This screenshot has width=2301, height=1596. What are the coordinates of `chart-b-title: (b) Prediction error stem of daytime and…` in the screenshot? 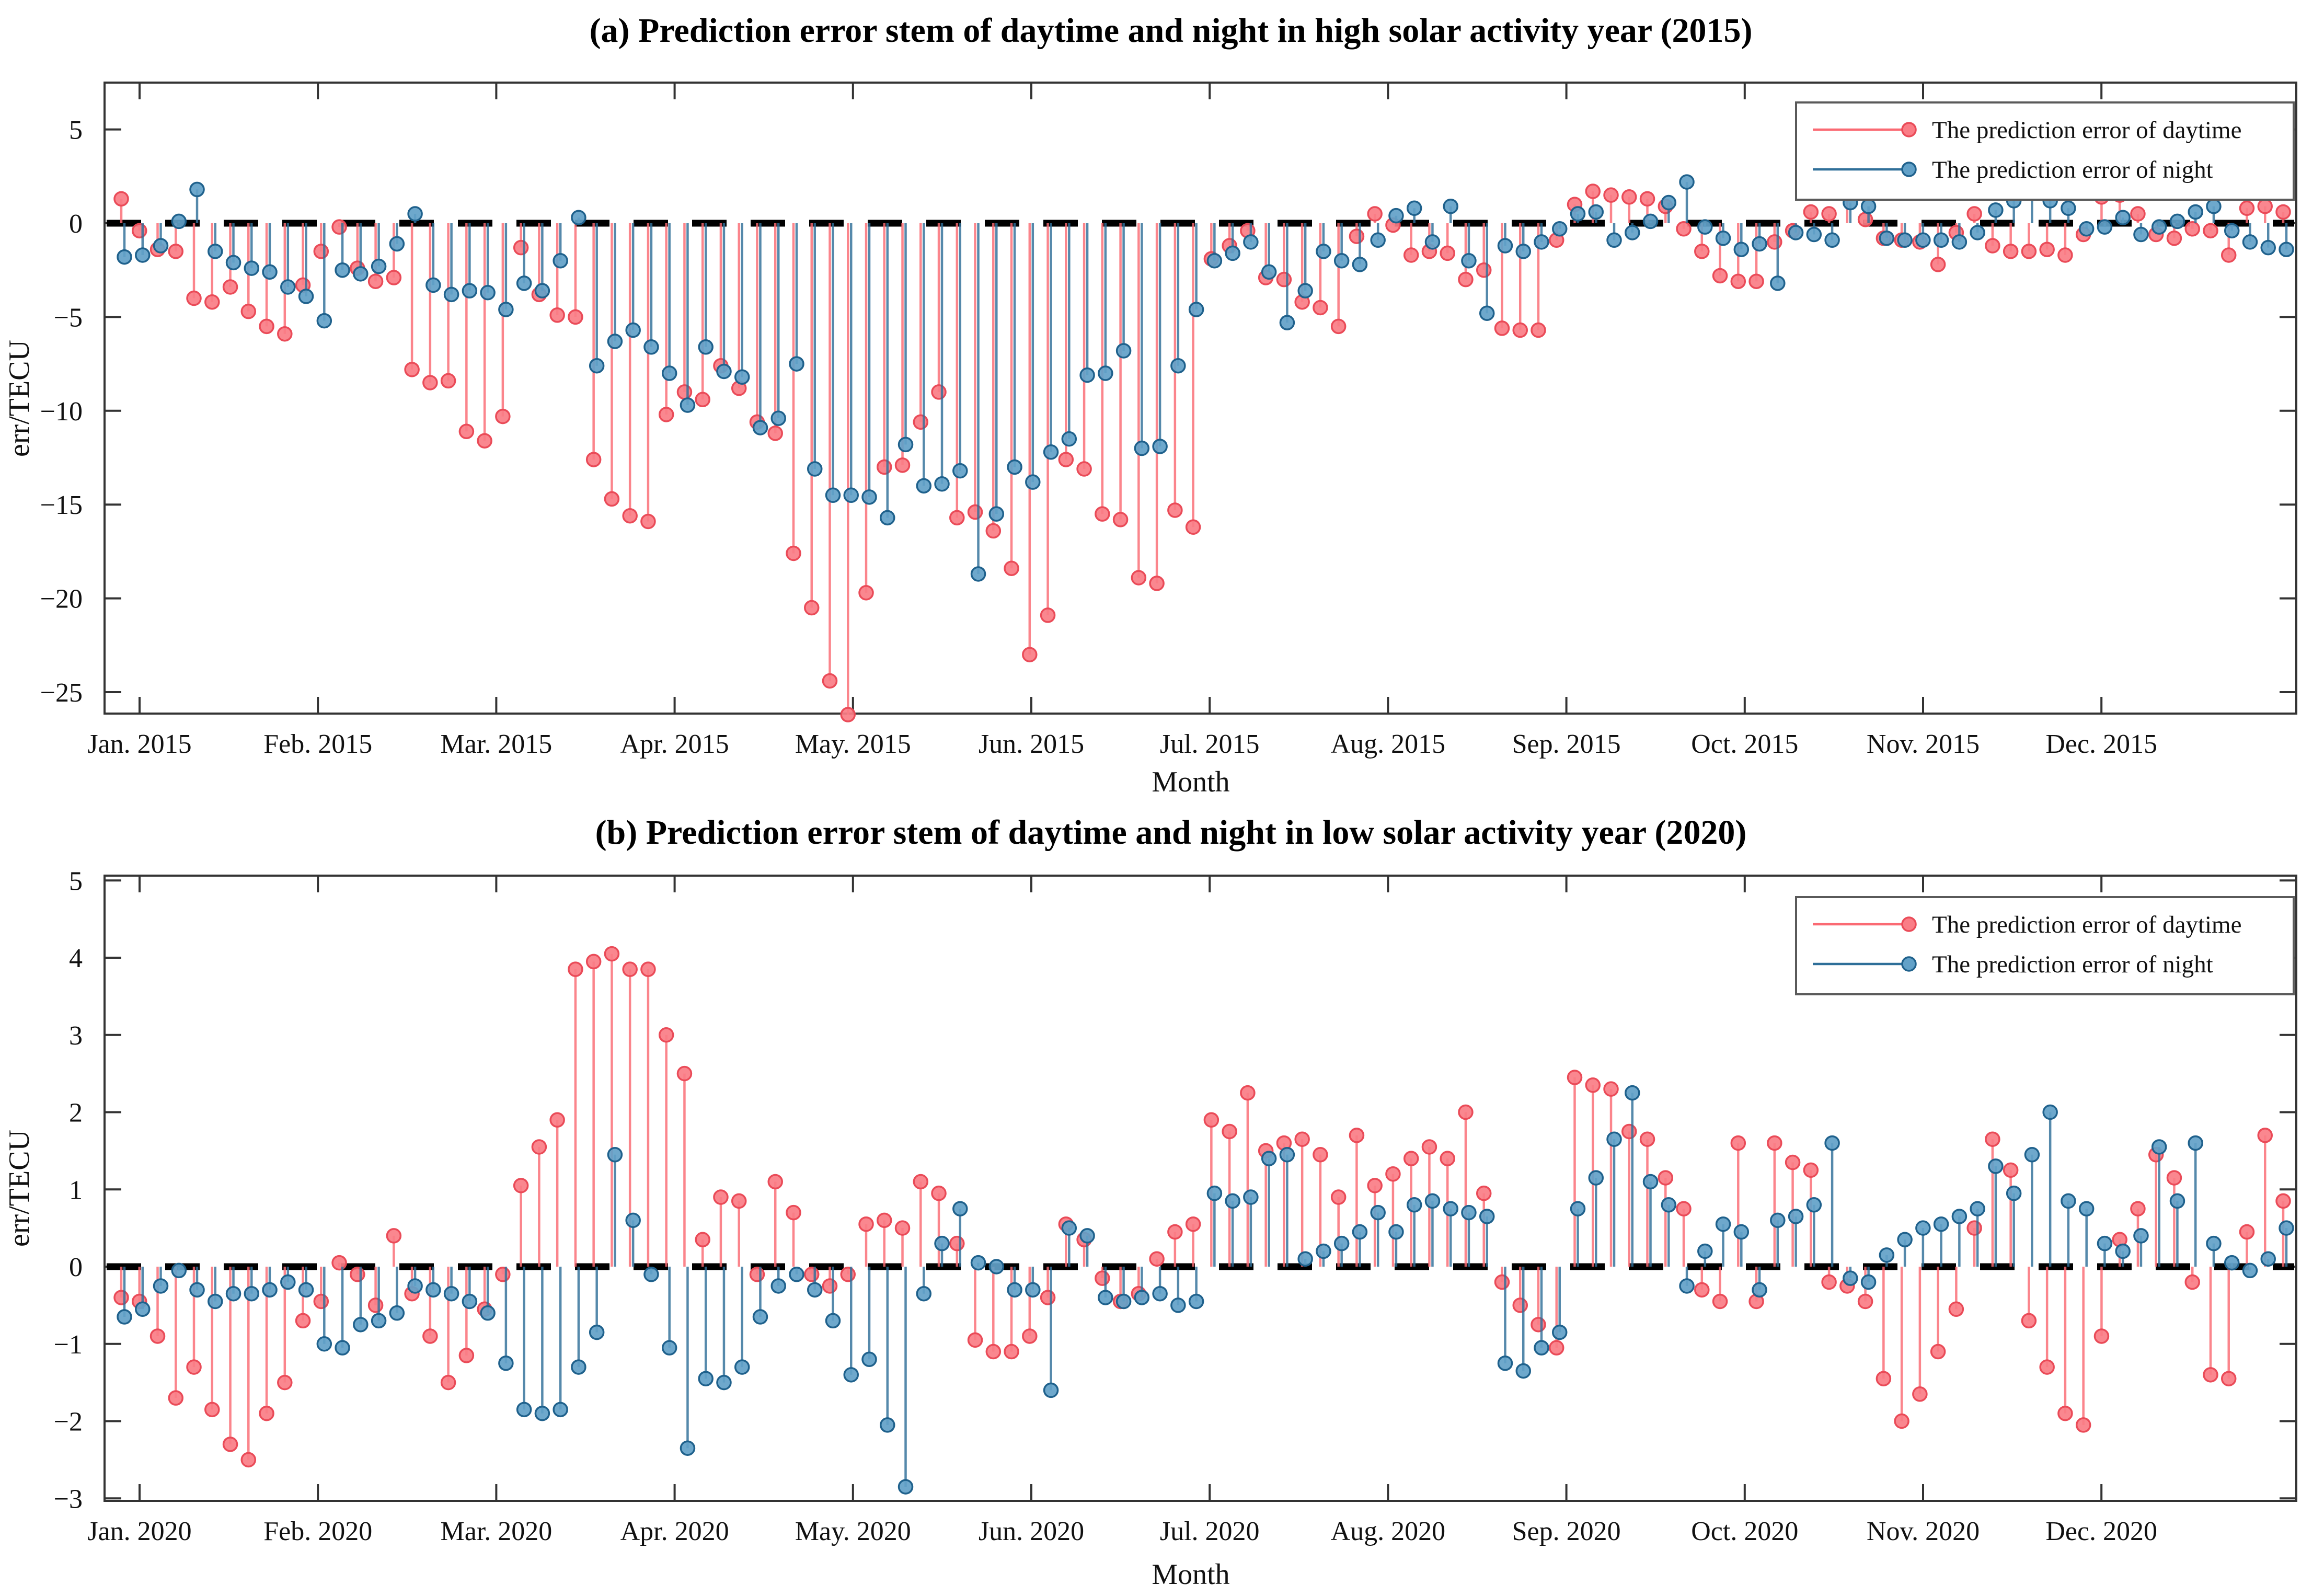 It's located at (1171, 832).